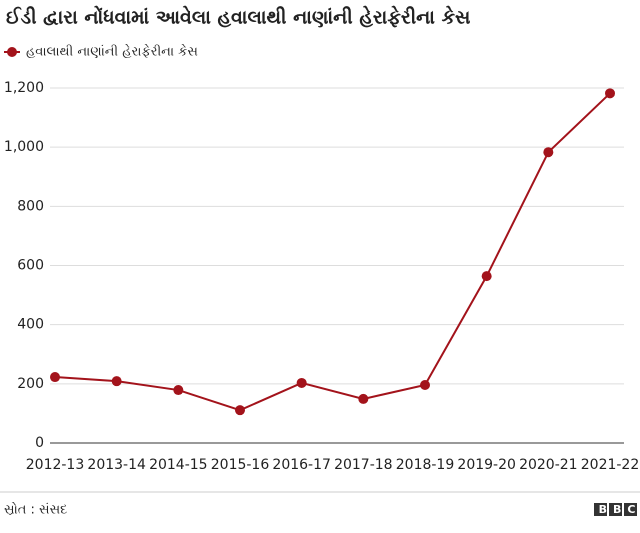 The height and width of the screenshot is (533, 640). I want to click on x-tick-label: 2015-16, so click(240, 465).